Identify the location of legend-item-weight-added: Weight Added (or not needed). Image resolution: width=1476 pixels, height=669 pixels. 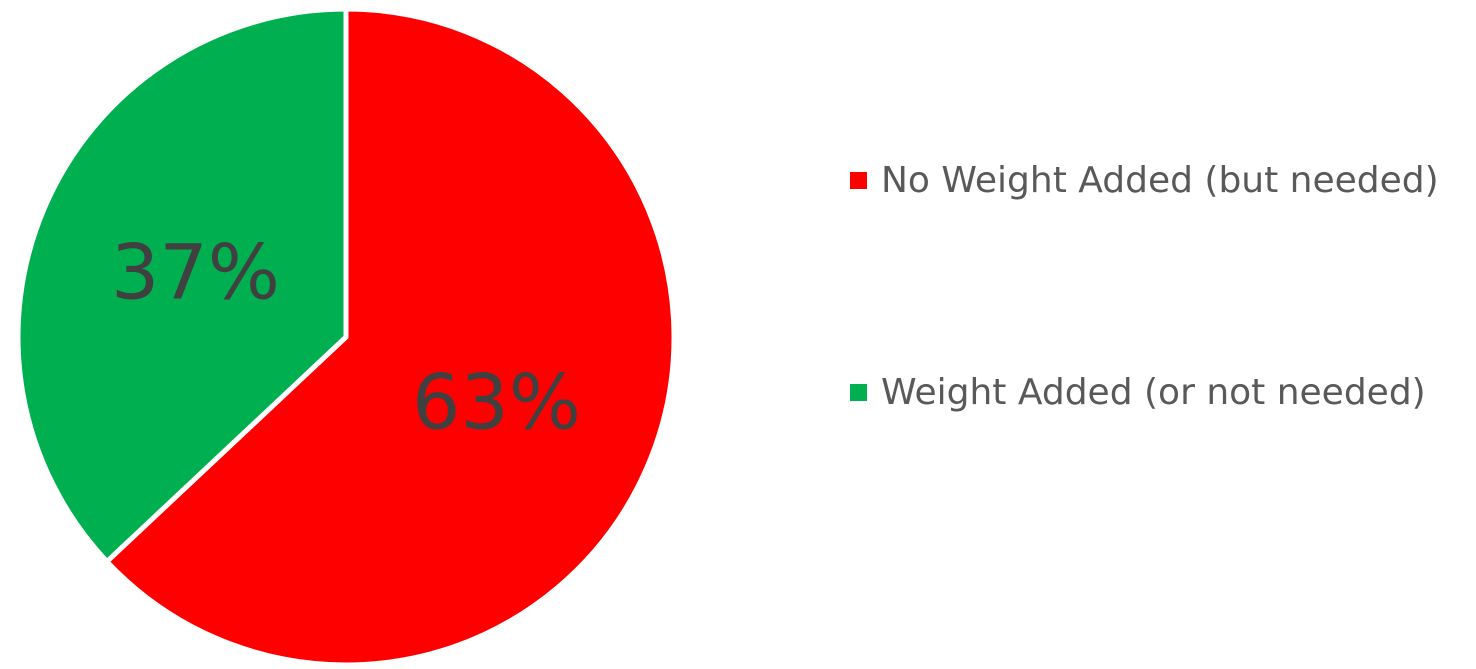
(1144, 392).